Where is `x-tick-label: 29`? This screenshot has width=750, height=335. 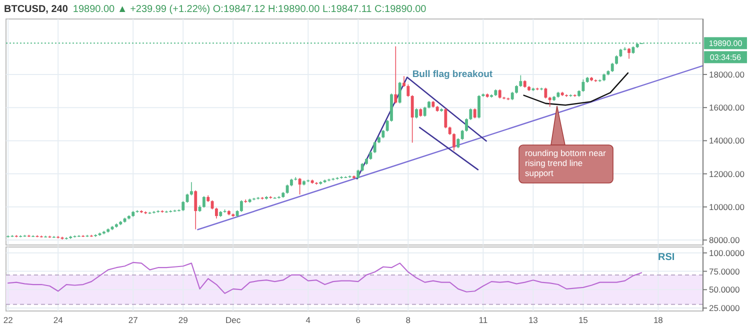 x-tick-label: 29 is located at coordinates (183, 320).